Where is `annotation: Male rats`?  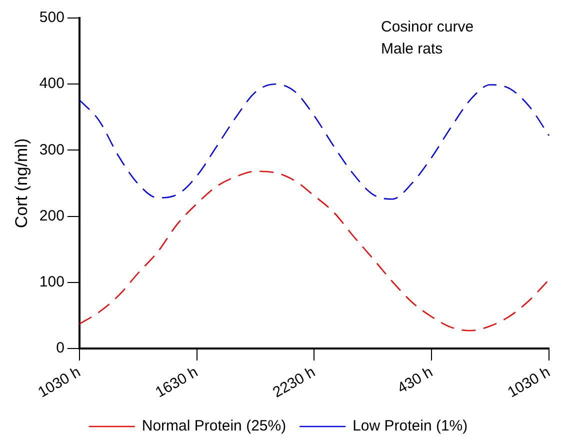 annotation: Male rats is located at coordinates (412, 49).